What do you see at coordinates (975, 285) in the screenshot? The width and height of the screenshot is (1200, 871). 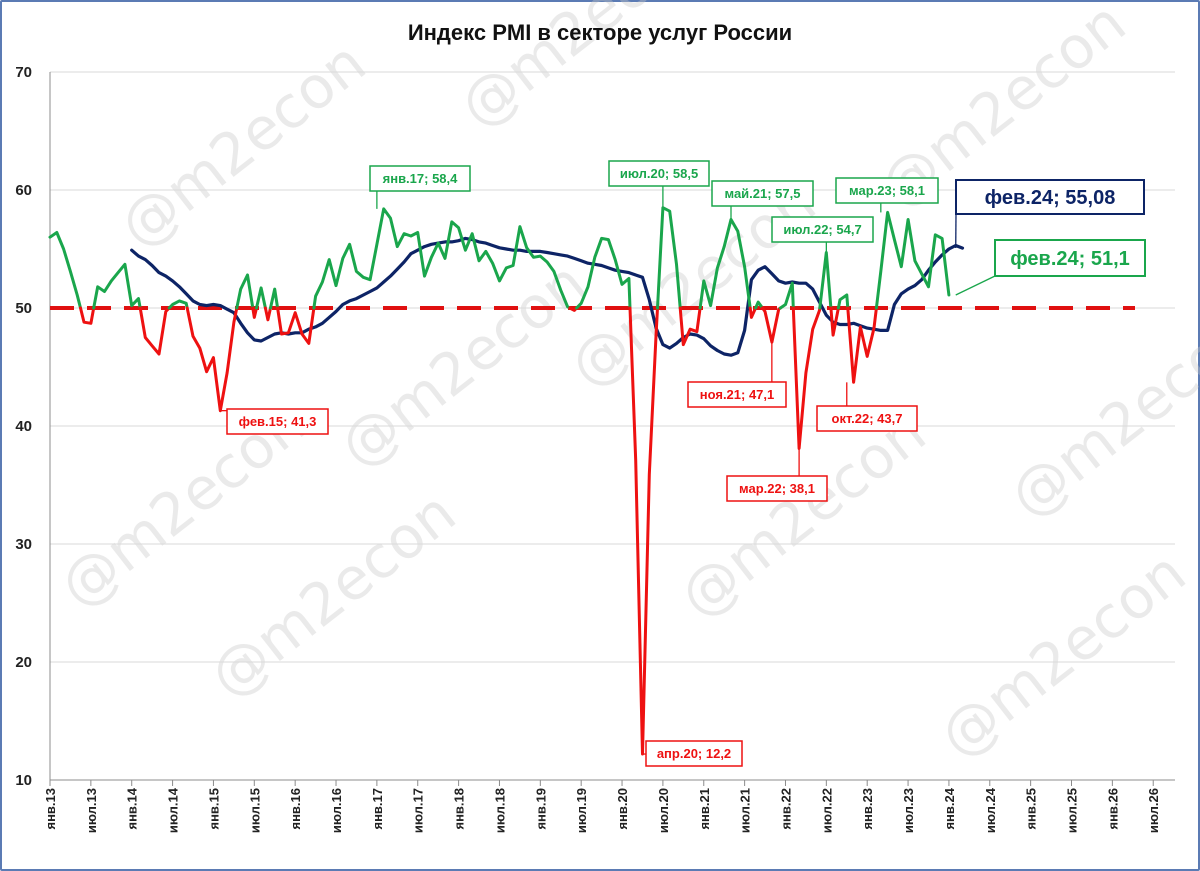 I see `callout-leader` at bounding box center [975, 285].